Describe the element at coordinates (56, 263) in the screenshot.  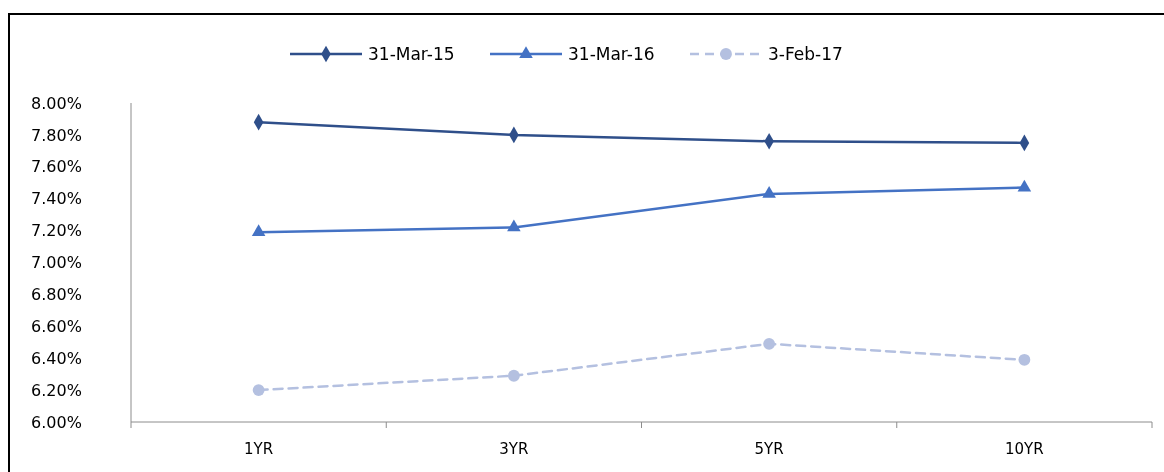
I see `y-tick-label: 7.00%` at that location.